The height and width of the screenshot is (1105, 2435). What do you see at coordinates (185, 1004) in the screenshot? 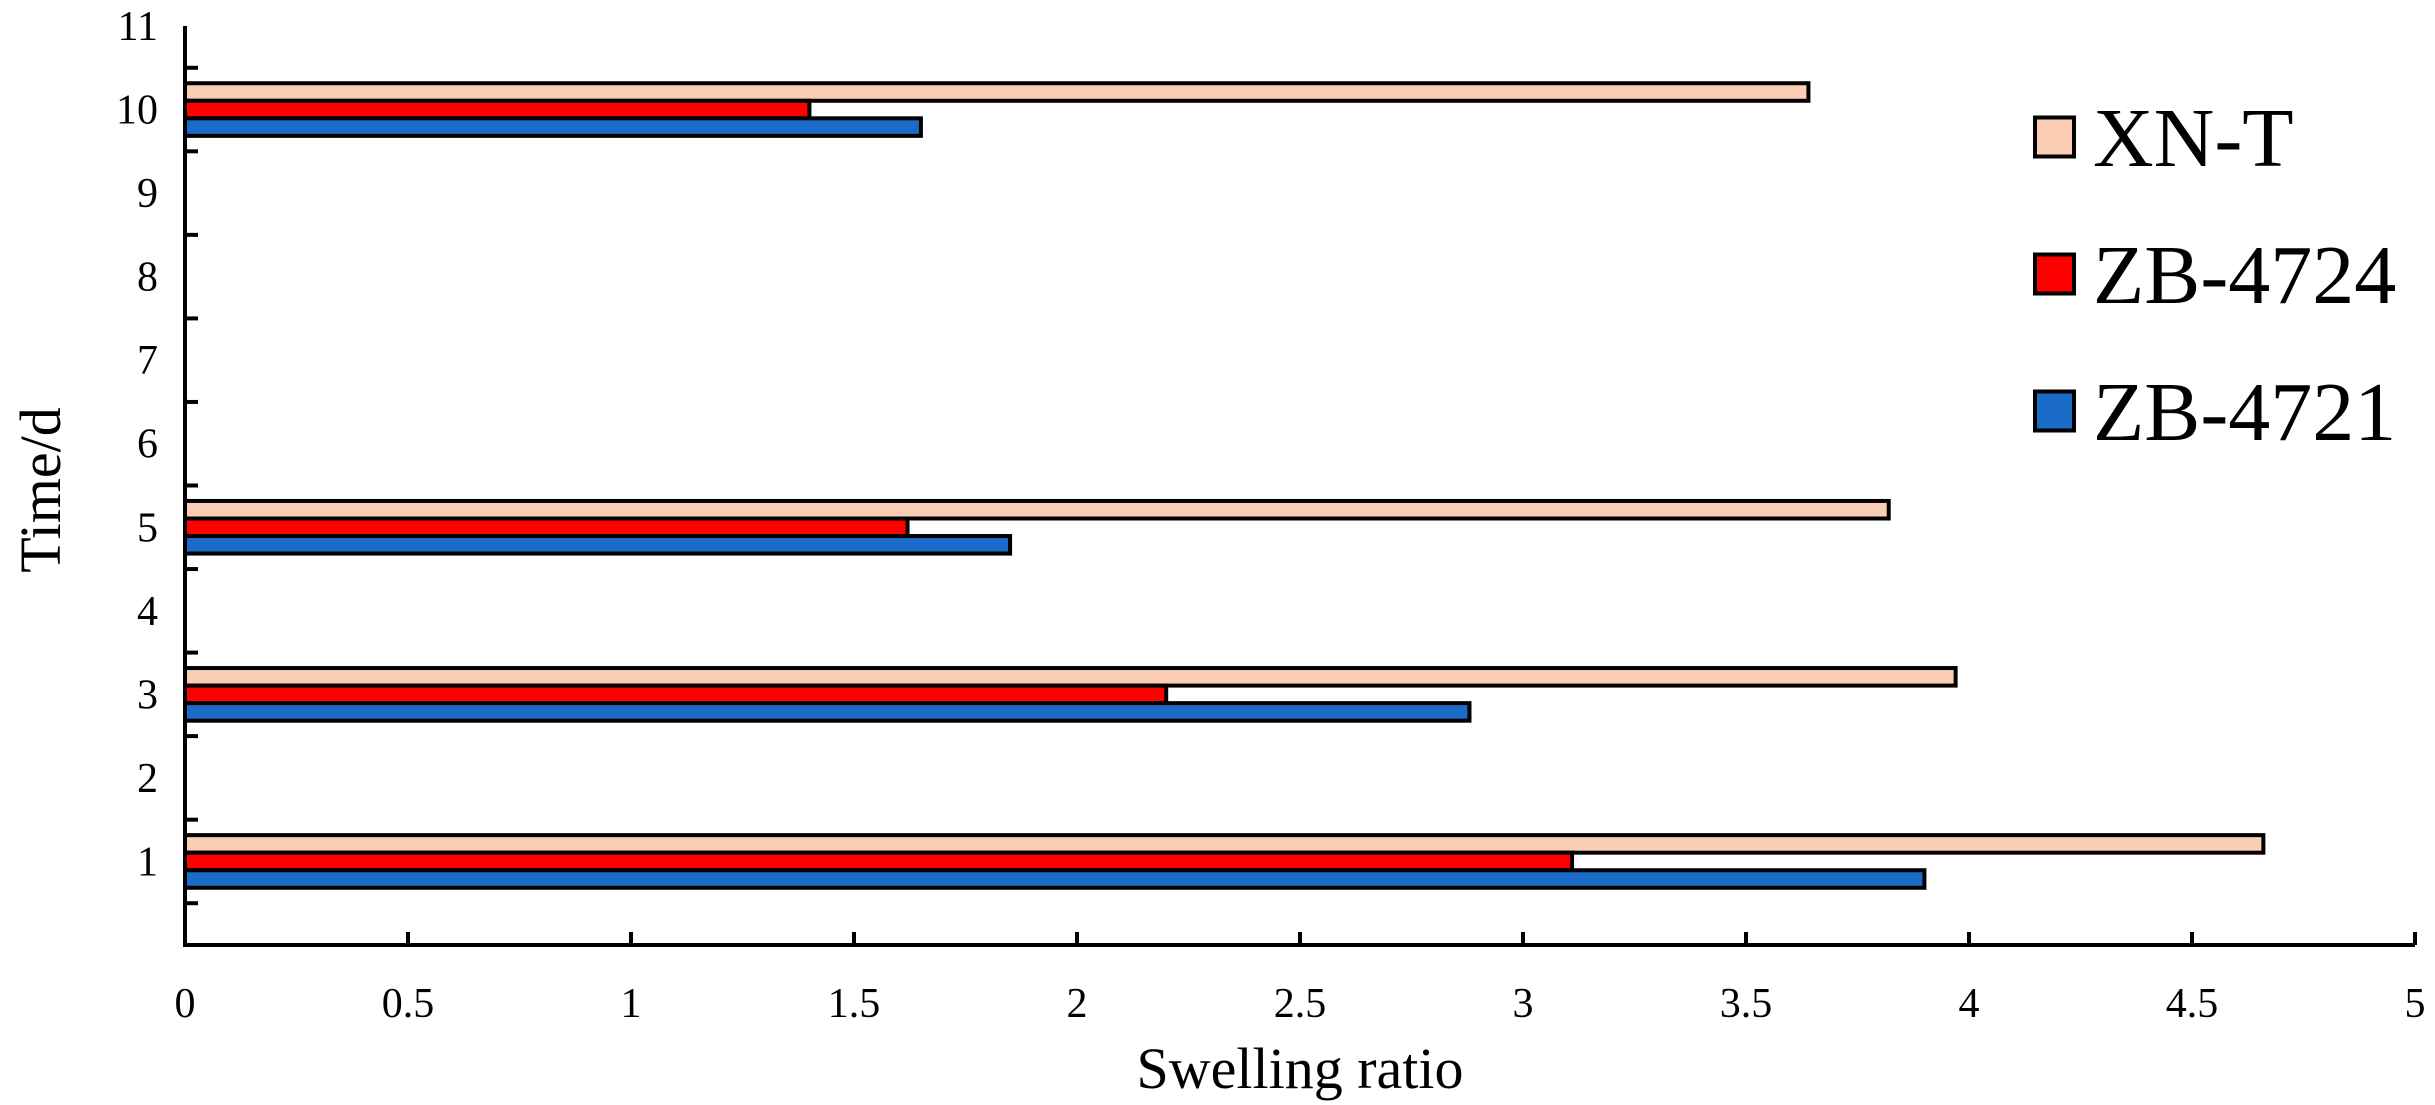
I see `x-tick-label: 0` at bounding box center [185, 1004].